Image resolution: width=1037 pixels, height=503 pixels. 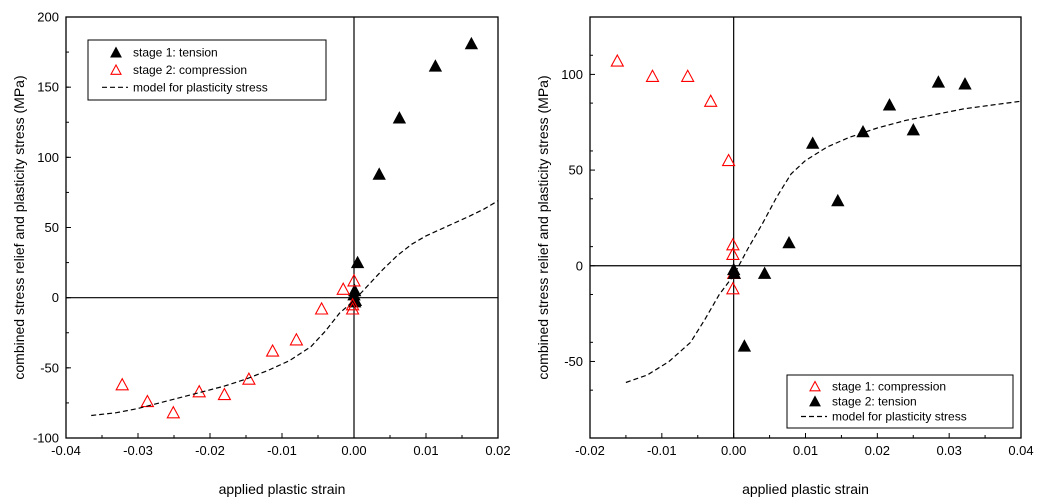 What do you see at coordinates (48, 87) in the screenshot?
I see `y-tick-label: 150` at bounding box center [48, 87].